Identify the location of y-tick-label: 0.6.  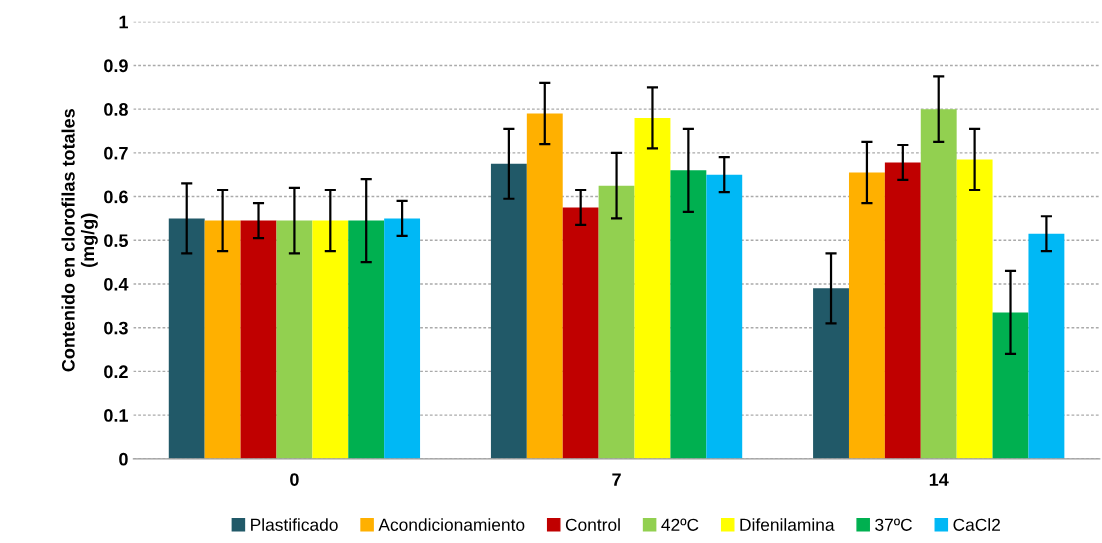
(116, 197).